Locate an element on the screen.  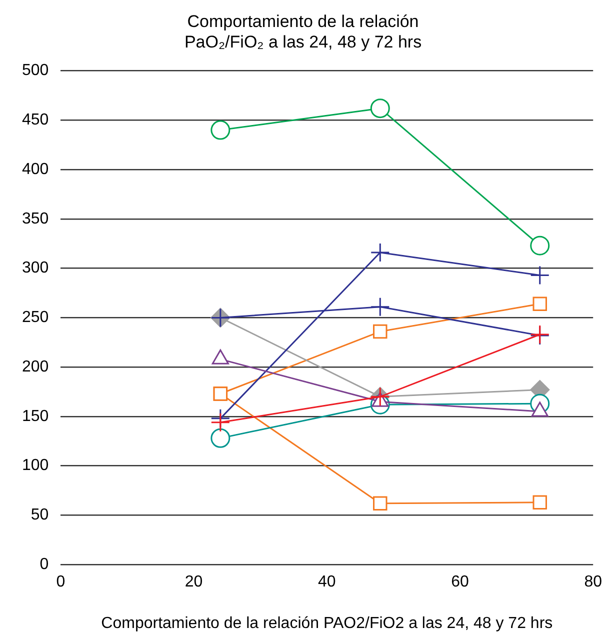
y-tick-label: 200 is located at coordinates (35, 367).